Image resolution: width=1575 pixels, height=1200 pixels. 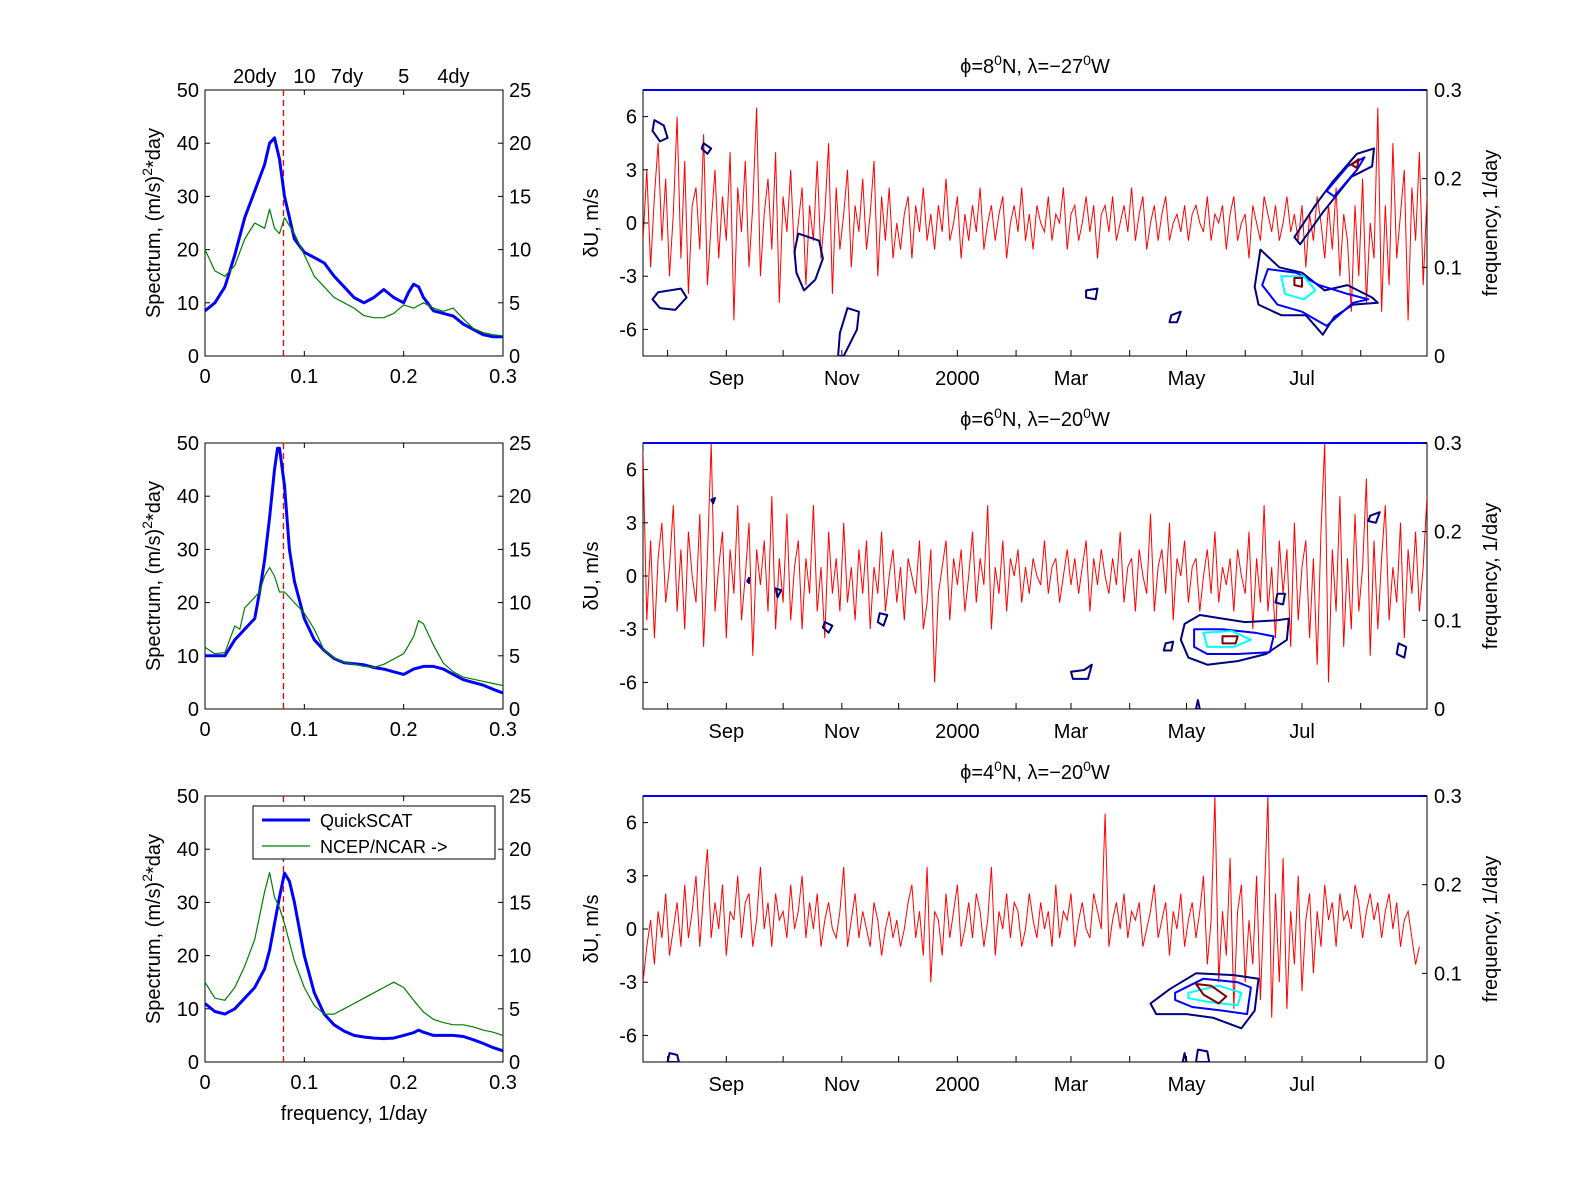 What do you see at coordinates (1042, 773) in the screenshot?
I see `title-part: N, λ=−20` at bounding box center [1042, 773].